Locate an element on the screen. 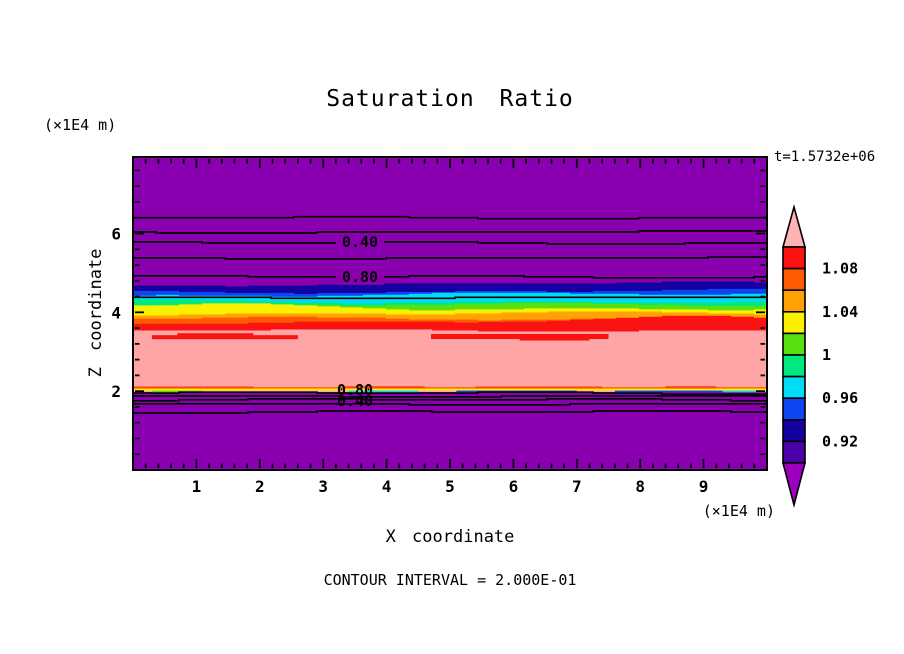  x-tick-label: 5 is located at coordinates (450, 486).